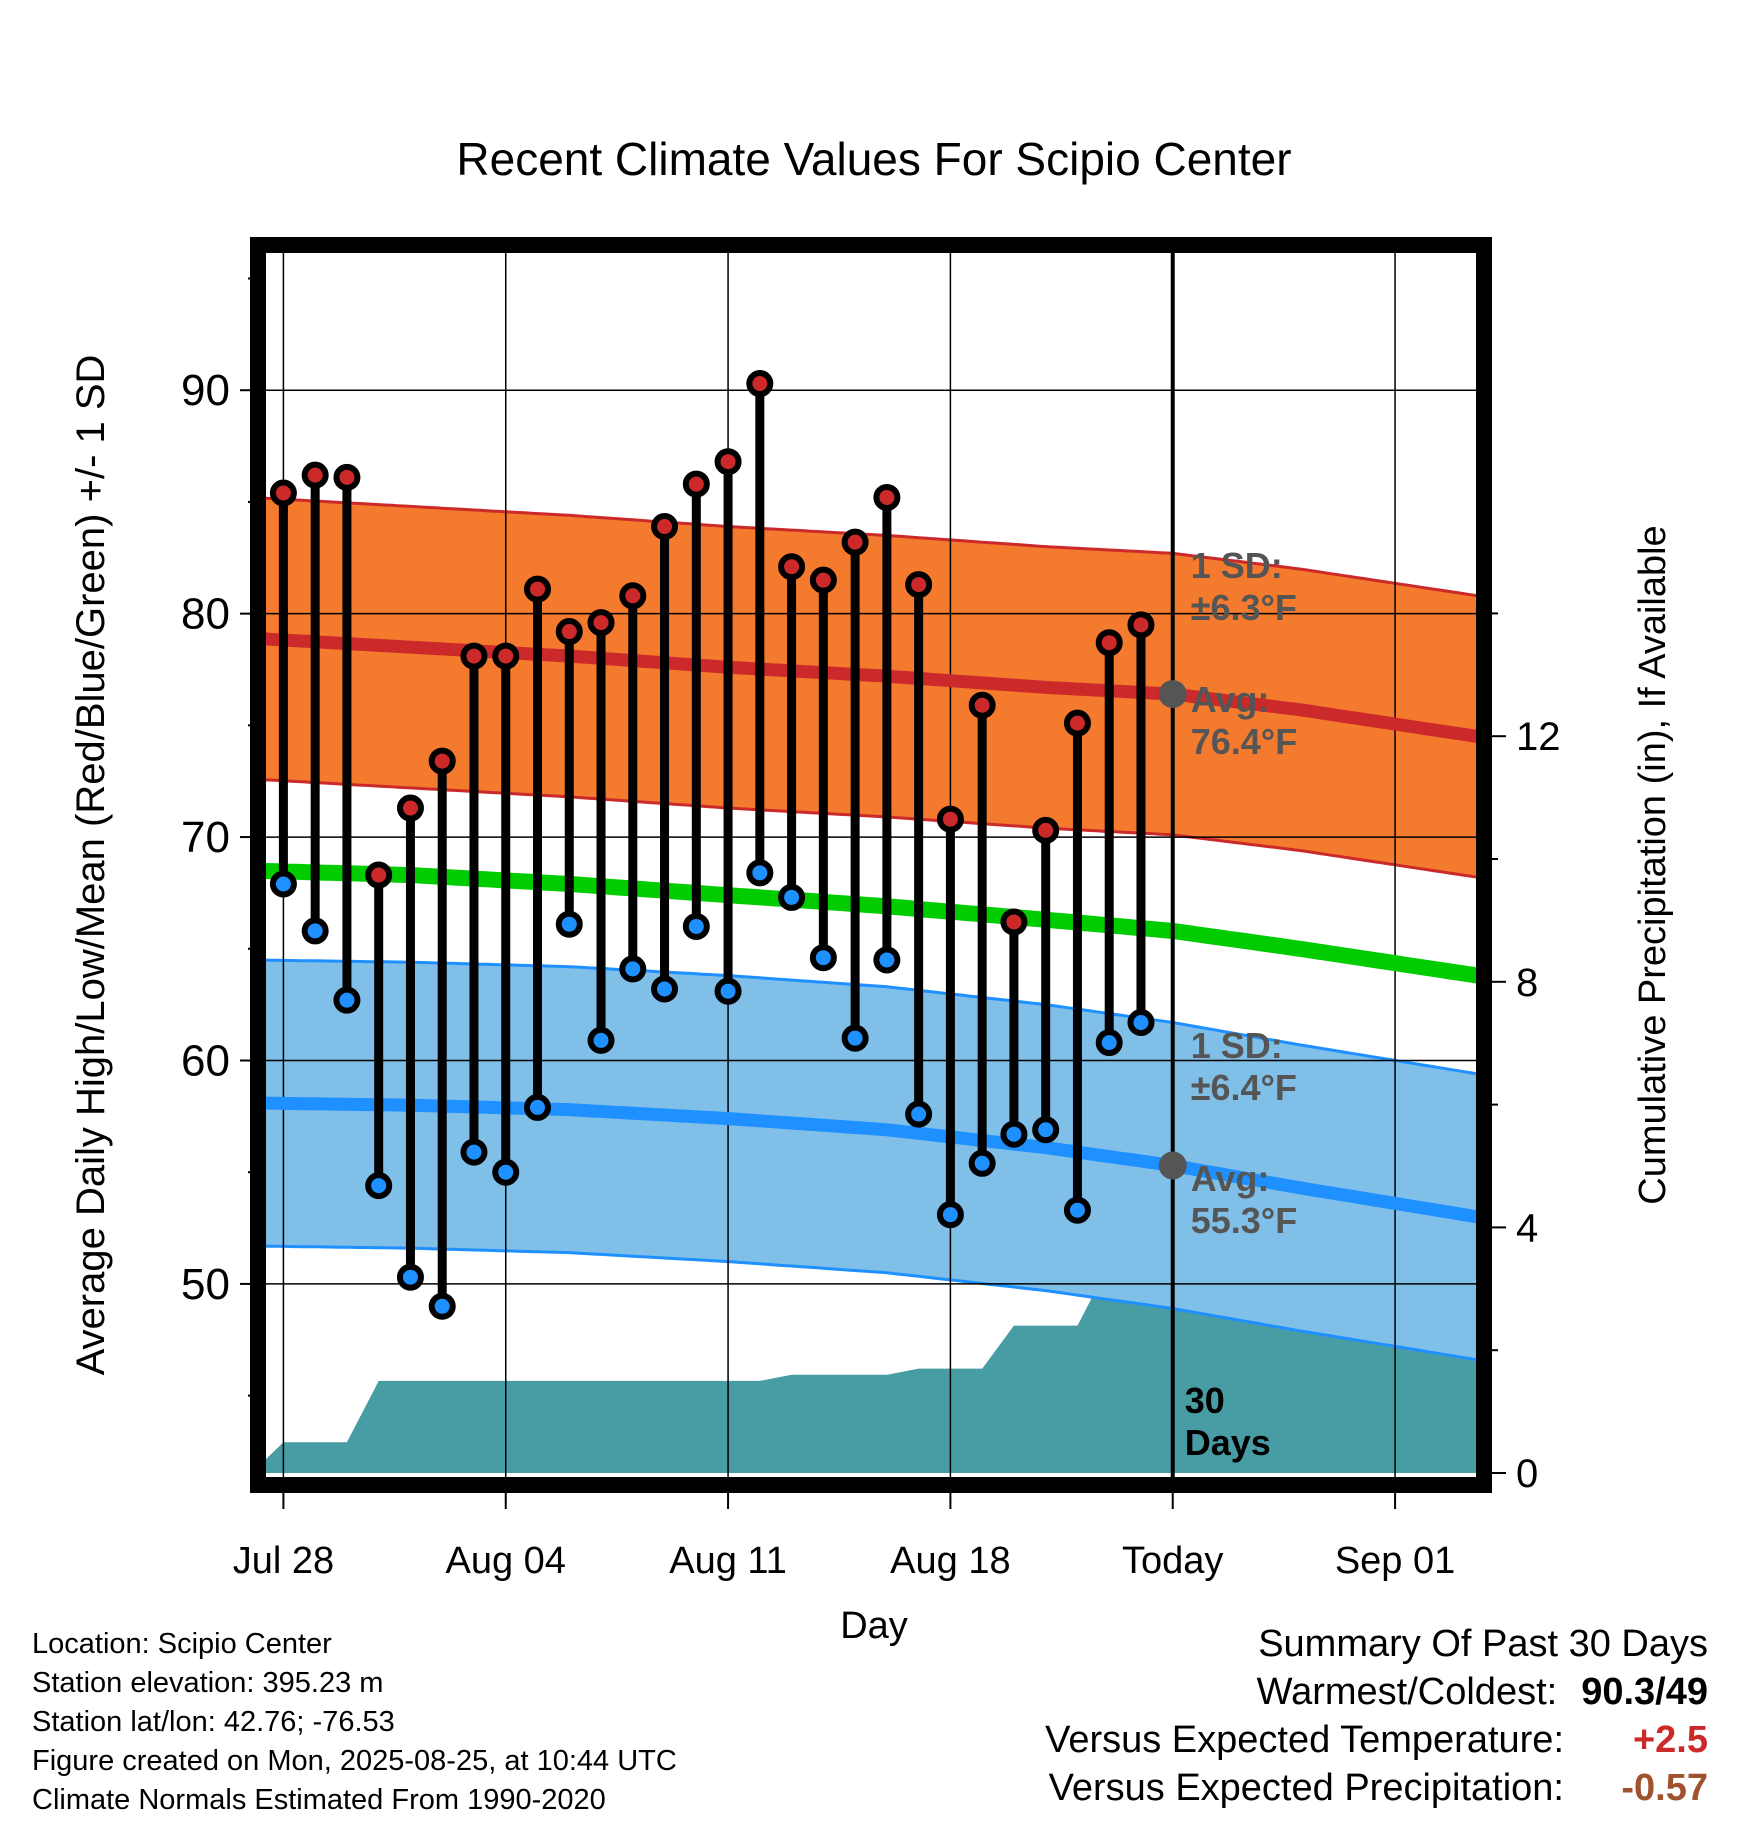  Describe the element at coordinates (1237, 565) in the screenshot. I see `high-sd-label: 1 SD:` at that location.